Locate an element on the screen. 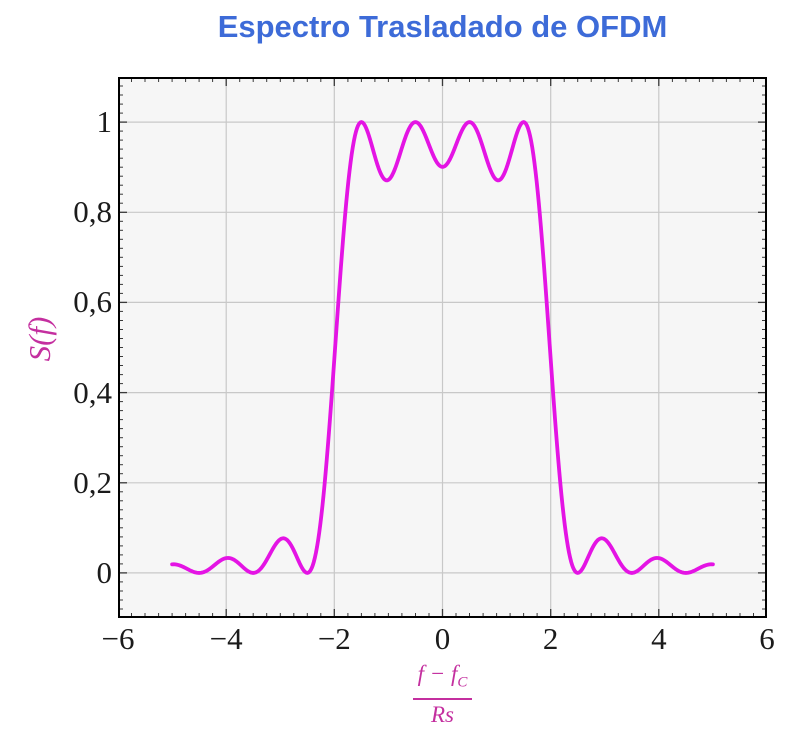 The width and height of the screenshot is (794, 731). x-axis-label-fraction: f − fC Rs is located at coordinates (442, 694).